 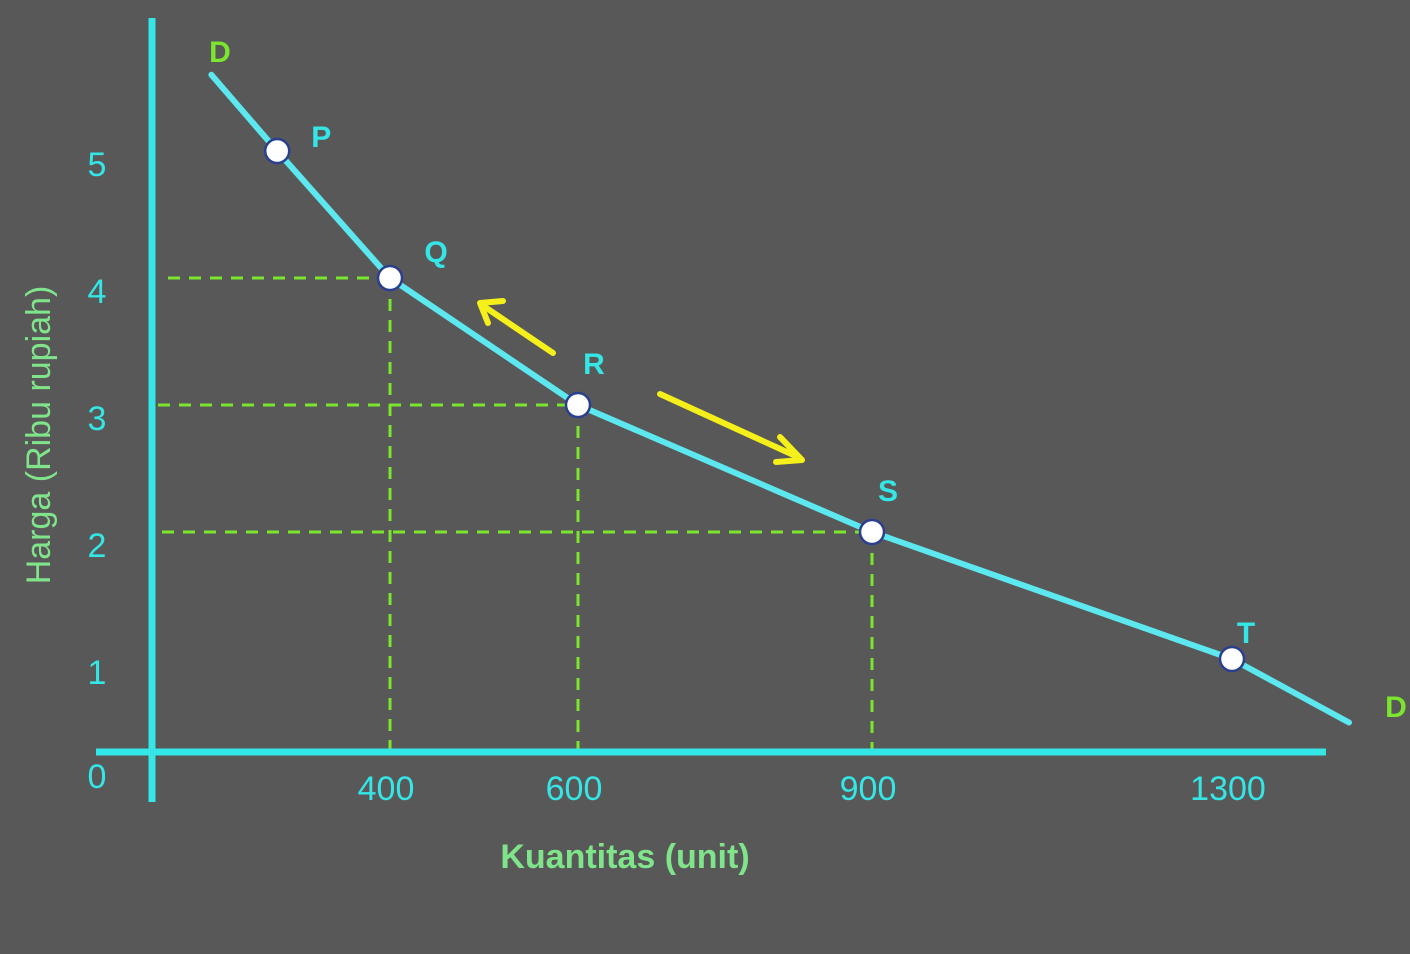 What do you see at coordinates (868, 789) in the screenshot?
I see `x-tick-label-900: 900` at bounding box center [868, 789].